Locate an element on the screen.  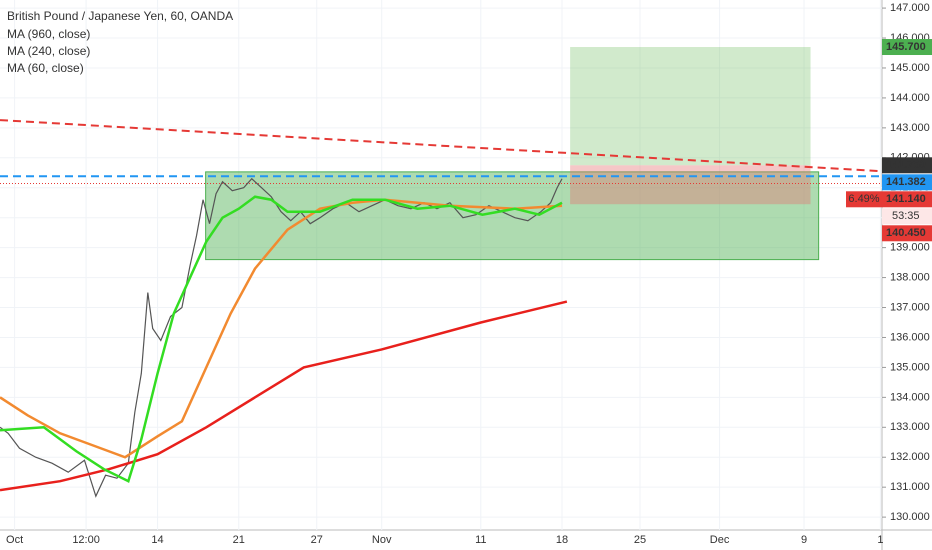
y-tick-label: 143.000 is located at coordinates (910, 128).